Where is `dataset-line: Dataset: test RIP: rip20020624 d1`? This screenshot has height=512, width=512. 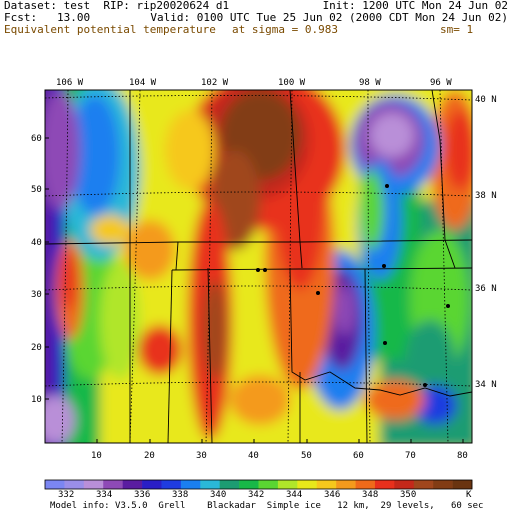 dataset-line: Dataset: test RIP: rip20020624 d1 is located at coordinates (117, 6).